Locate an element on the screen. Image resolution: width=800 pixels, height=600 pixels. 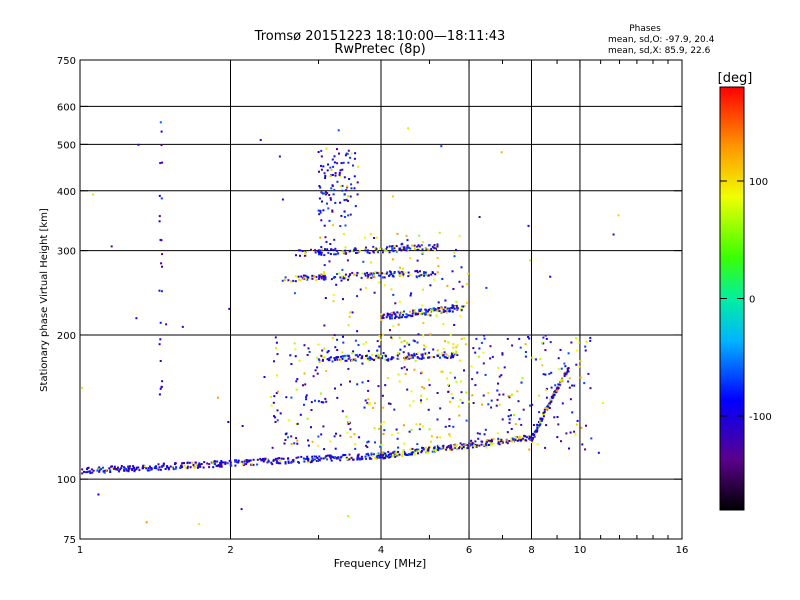
x-tick-labels: 1 2 4 6 8 10 16 is located at coordinates (383, 550).